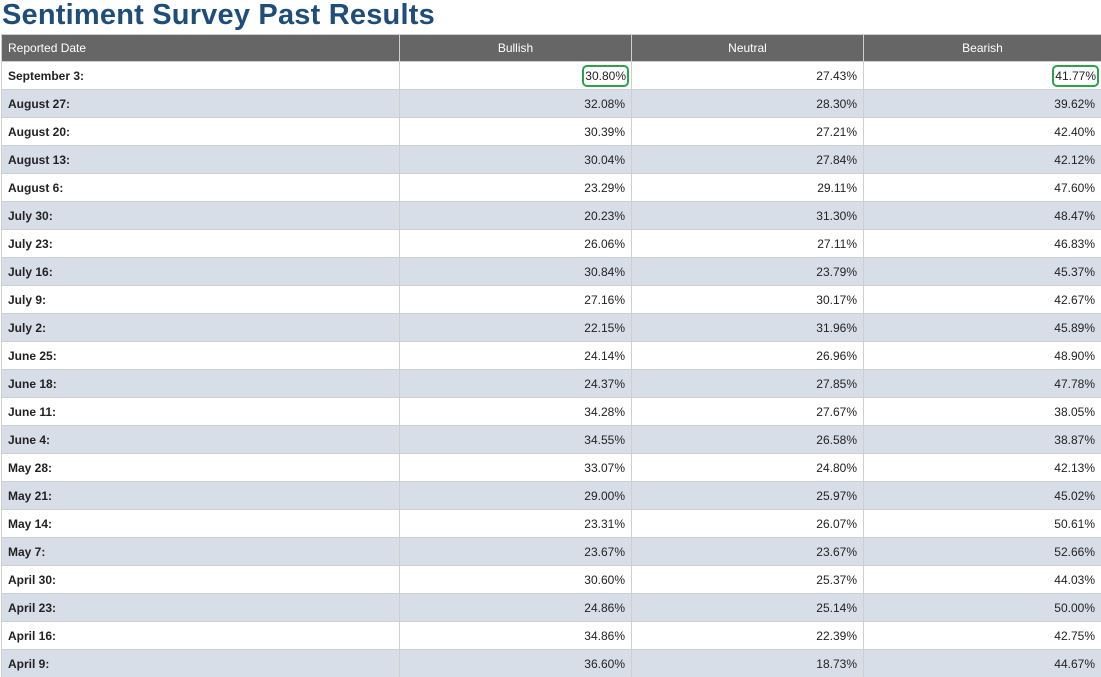  I want to click on table-row: September 3: 30.80% 27.43% 41.77%, so click(551, 75).